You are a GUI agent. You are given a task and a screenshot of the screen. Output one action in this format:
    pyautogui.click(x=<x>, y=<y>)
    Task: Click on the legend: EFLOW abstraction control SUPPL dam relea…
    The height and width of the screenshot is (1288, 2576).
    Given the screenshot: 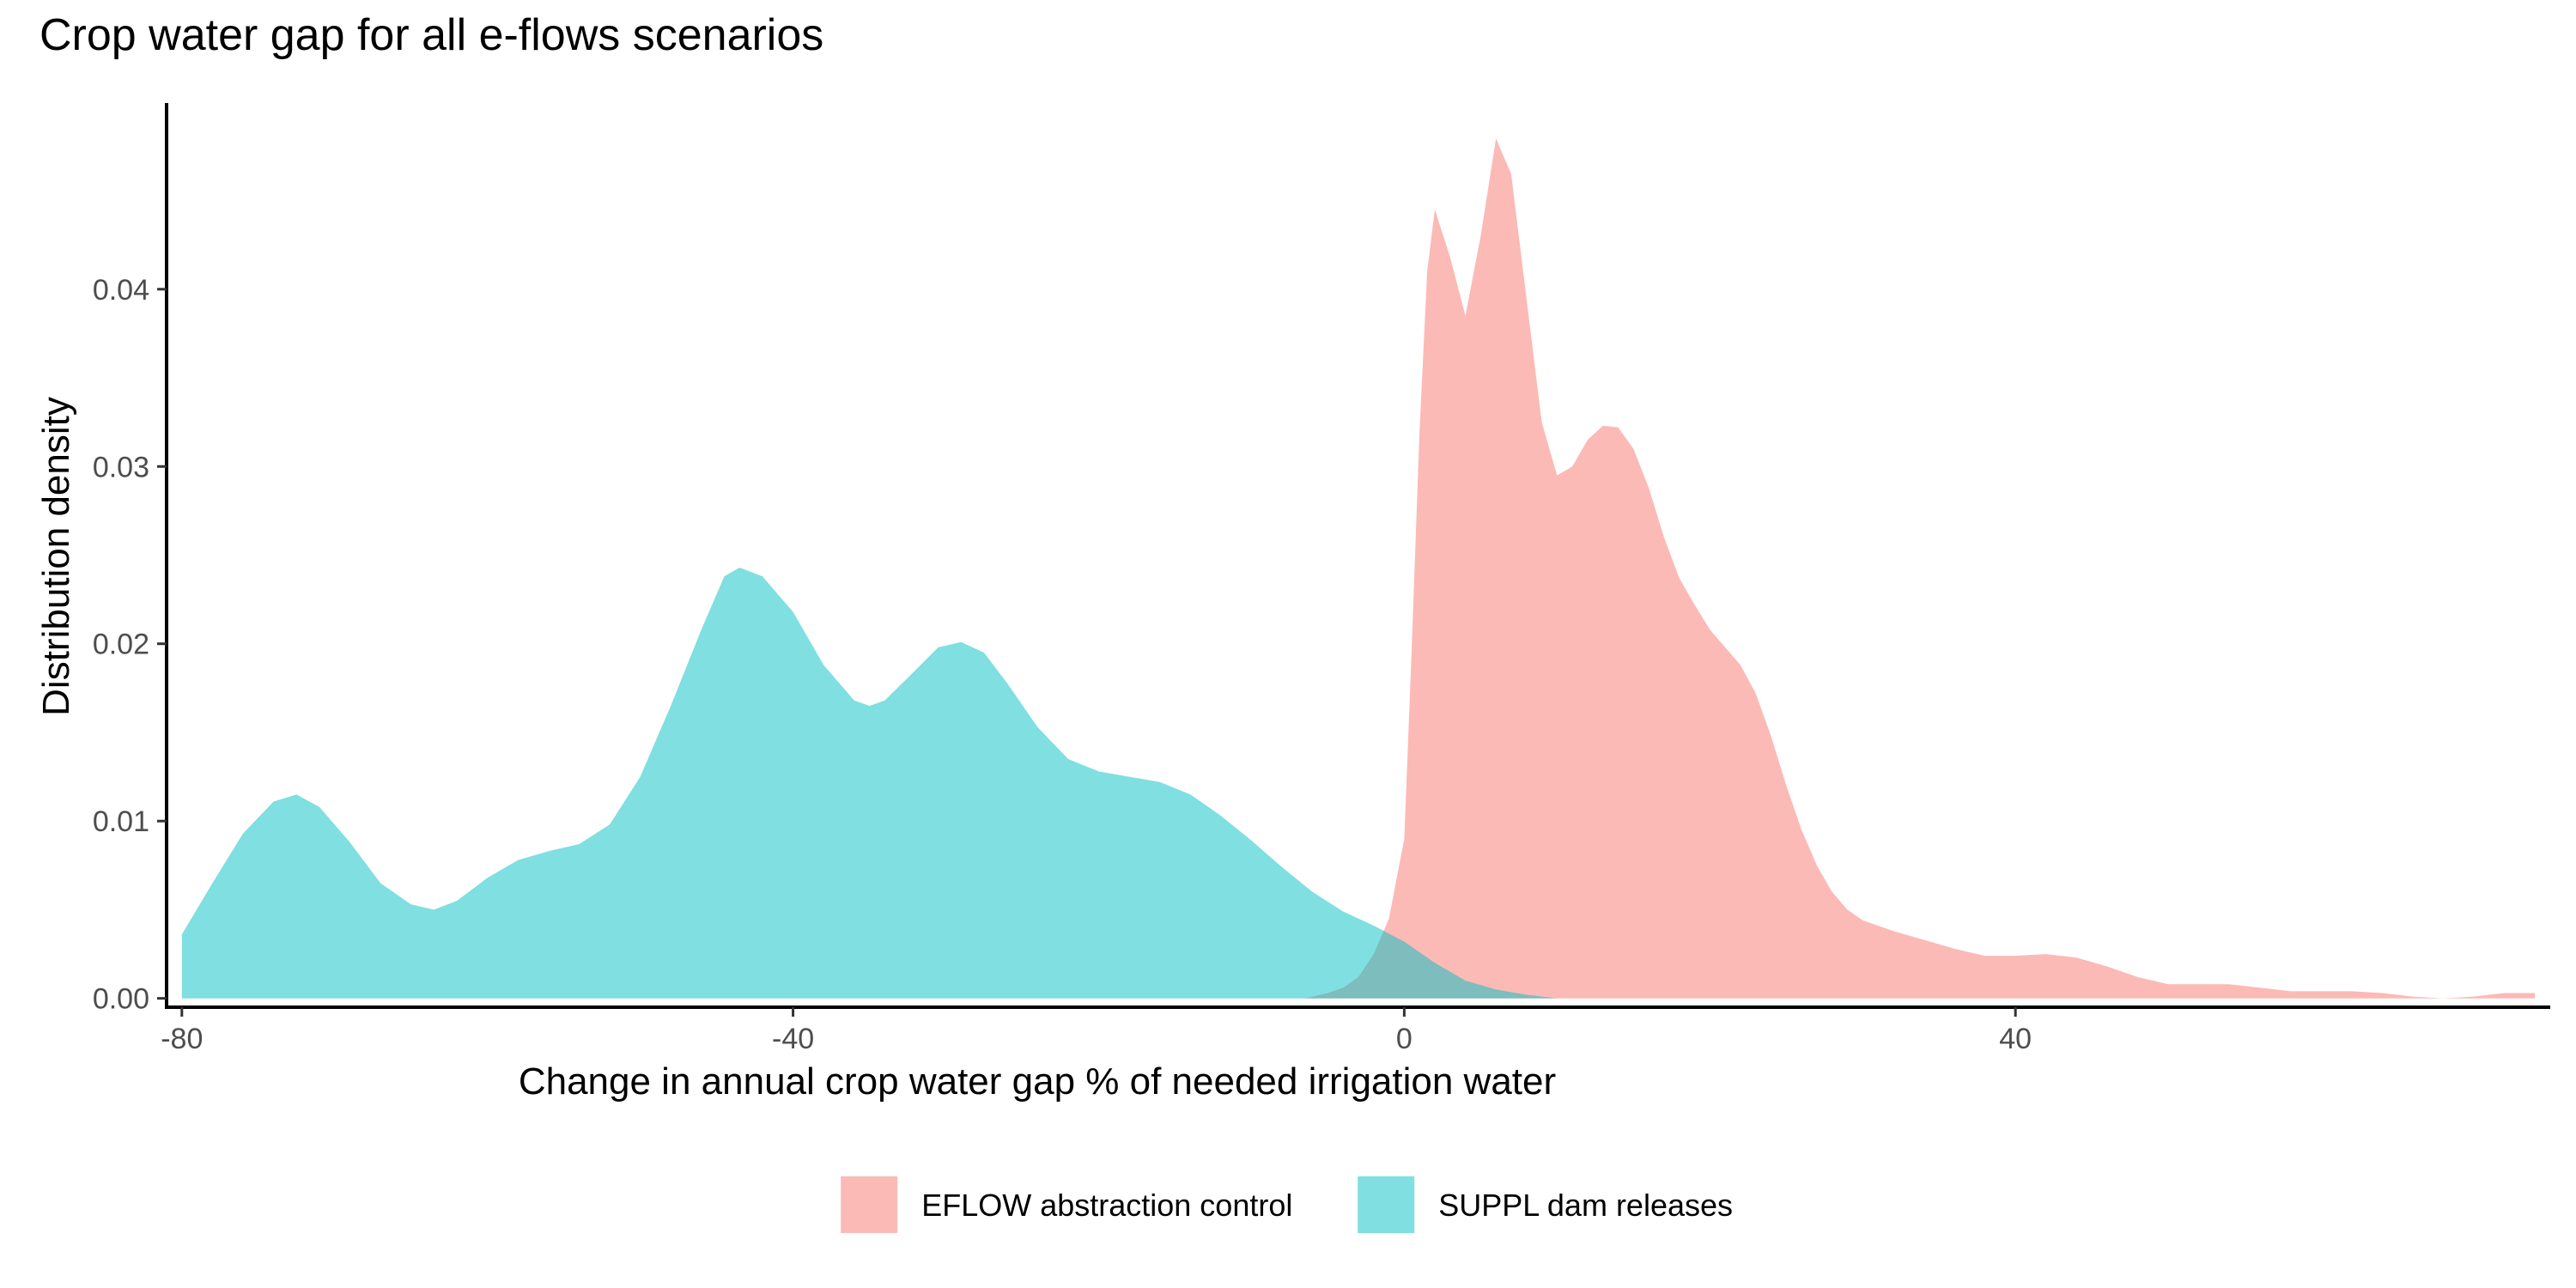 What is the action you would take?
    pyautogui.click(x=1287, y=1204)
    